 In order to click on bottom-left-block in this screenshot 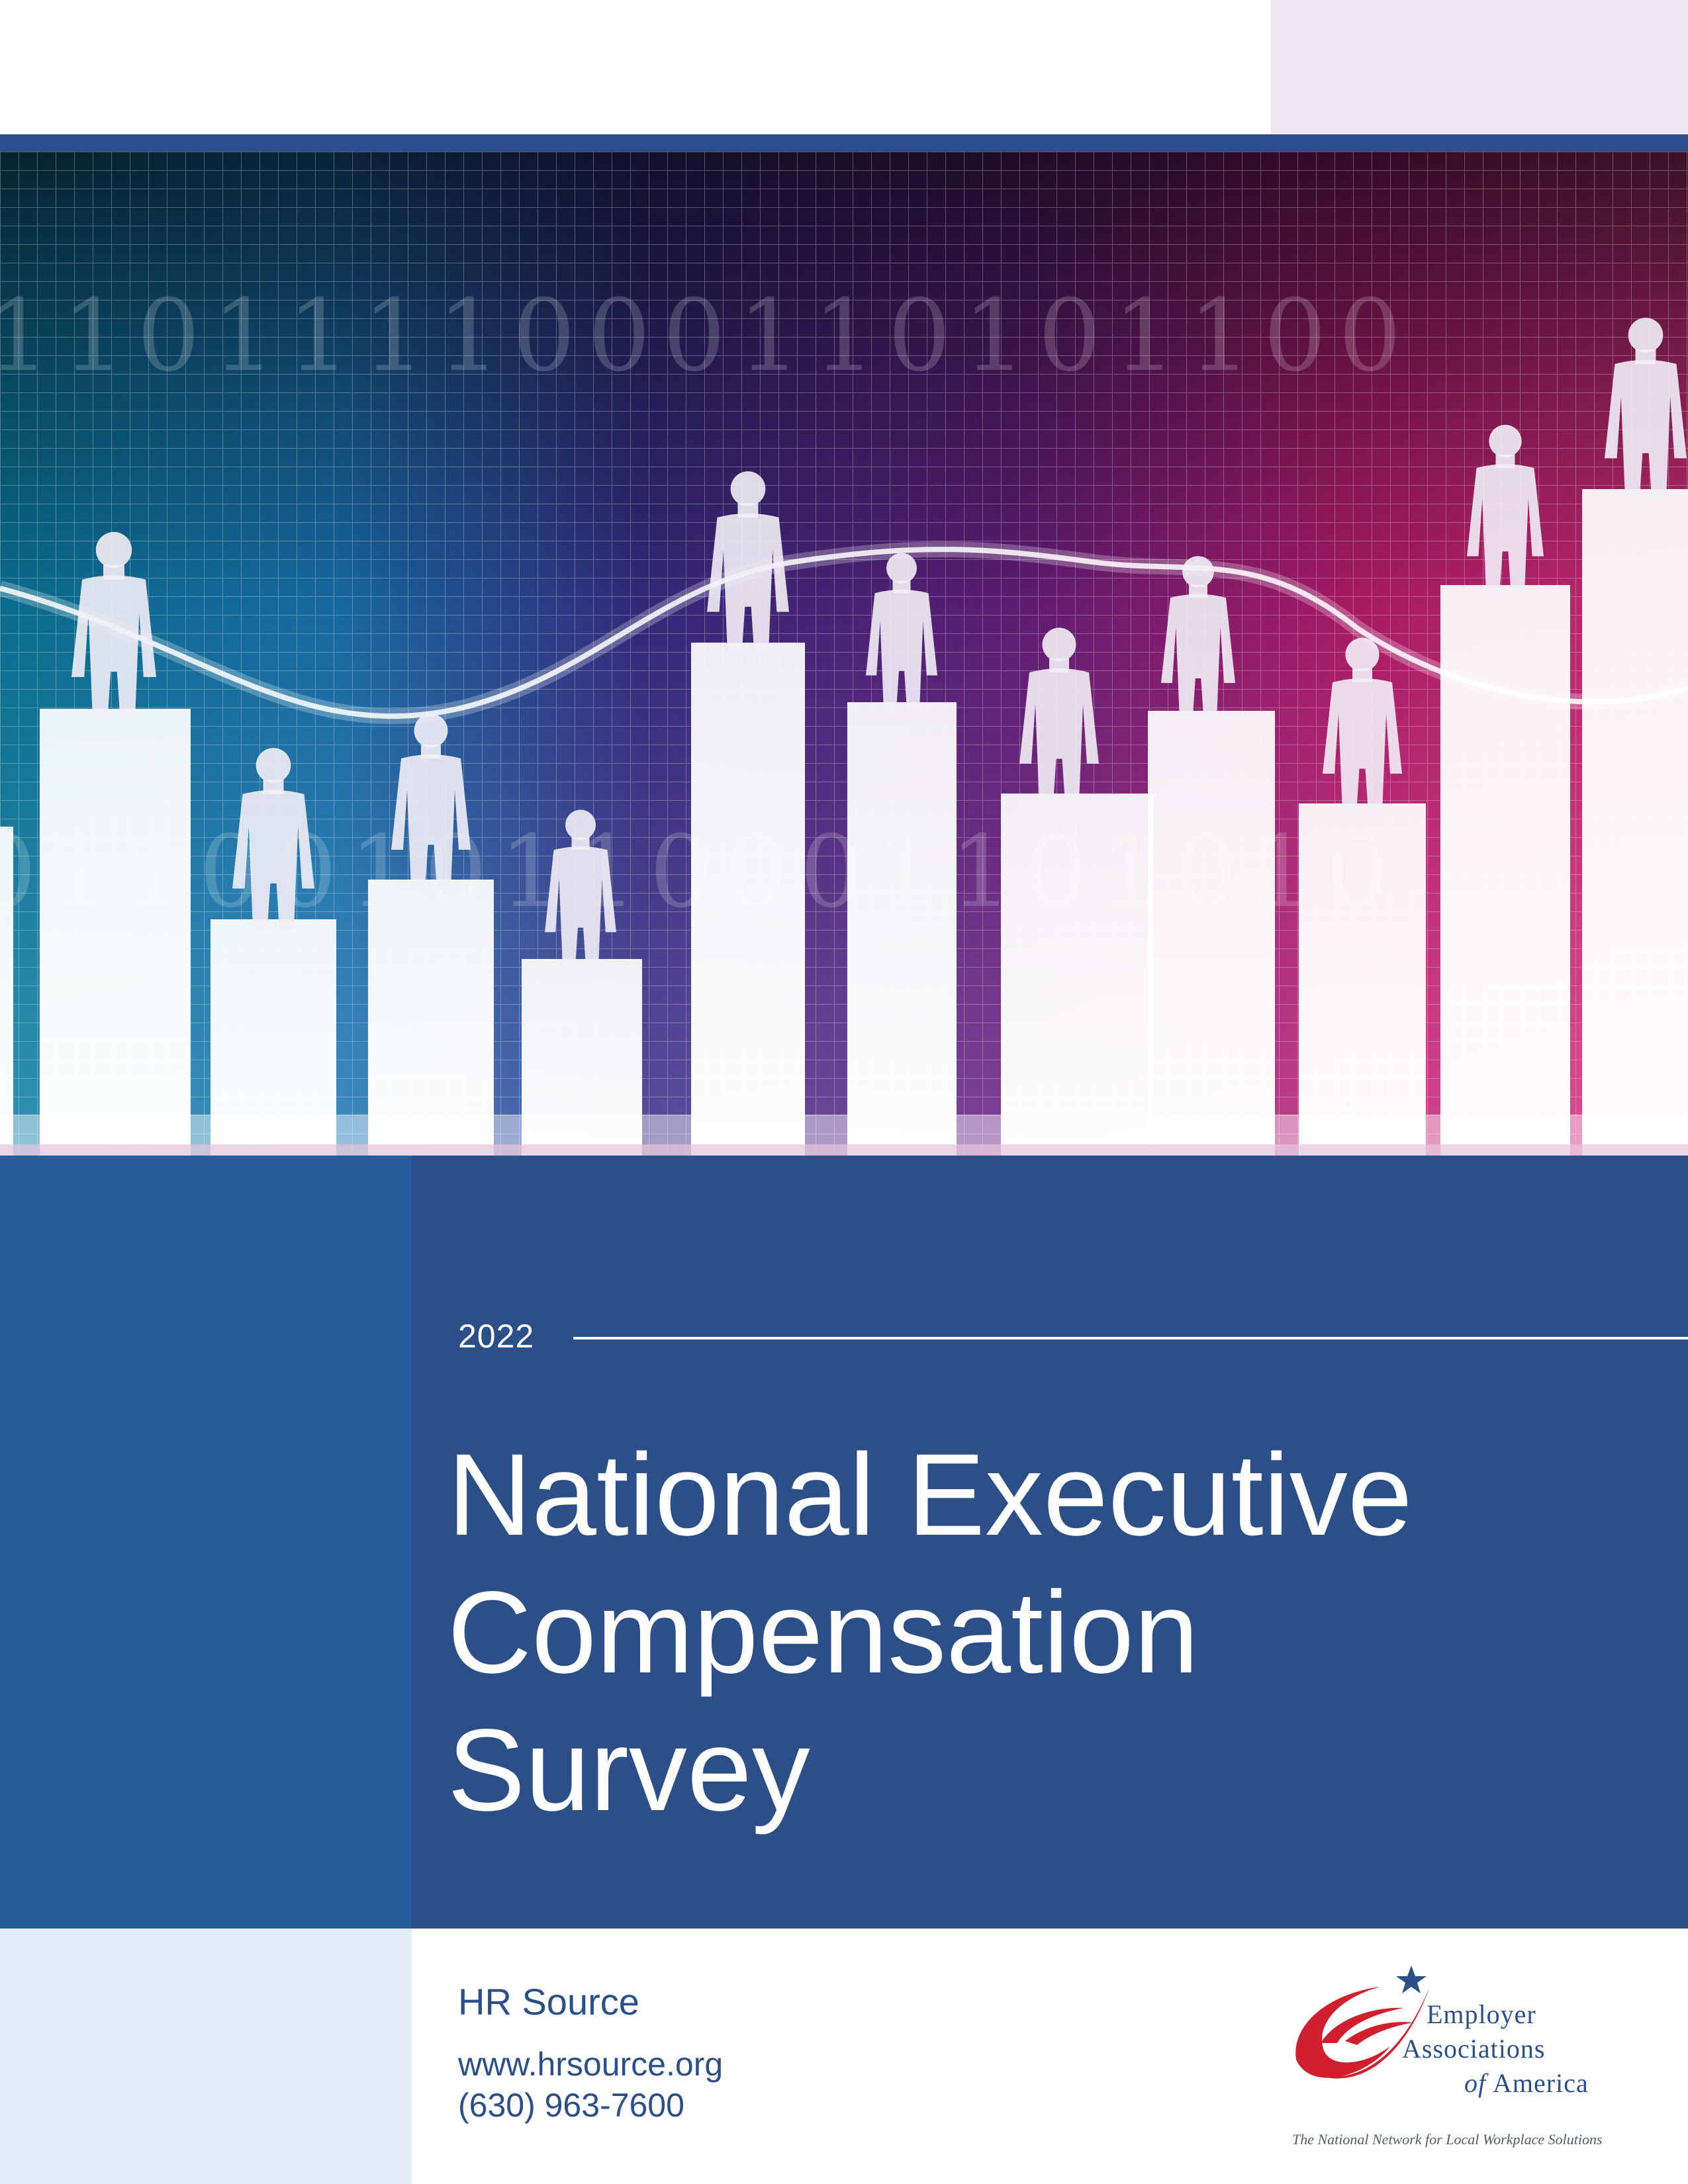, I will do `click(206, 2056)`.